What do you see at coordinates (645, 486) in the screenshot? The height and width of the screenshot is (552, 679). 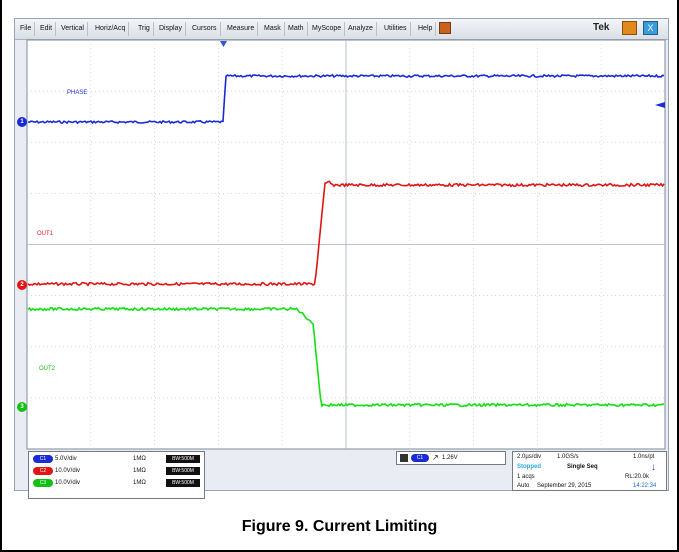 I see `acq-time: 14:22:34` at bounding box center [645, 486].